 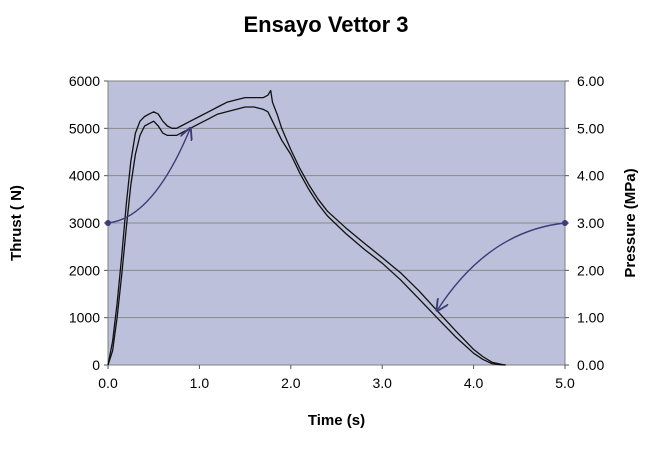 I want to click on y2-tick-label: 2.00, so click(x=590, y=270).